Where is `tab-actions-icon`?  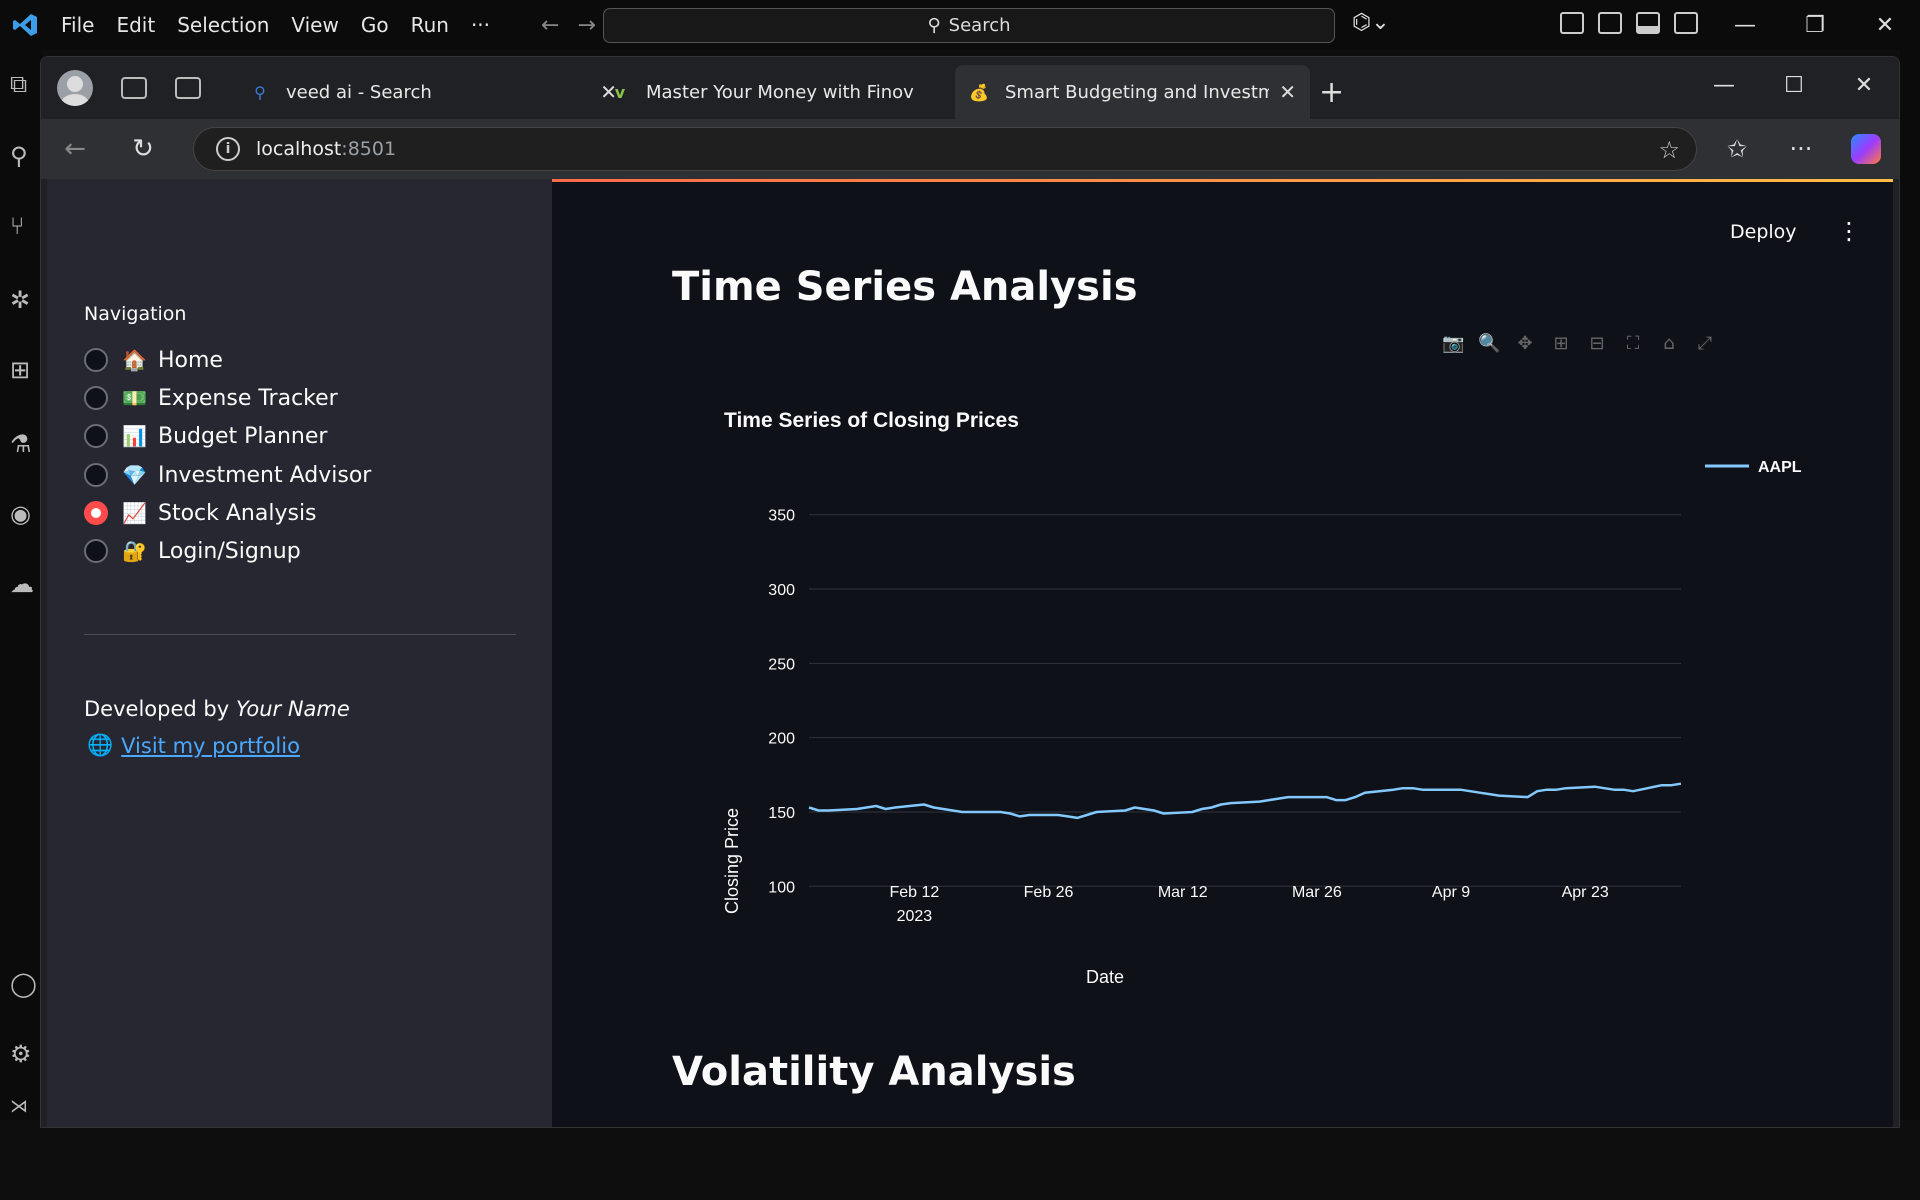 tab-actions-icon is located at coordinates (188, 88).